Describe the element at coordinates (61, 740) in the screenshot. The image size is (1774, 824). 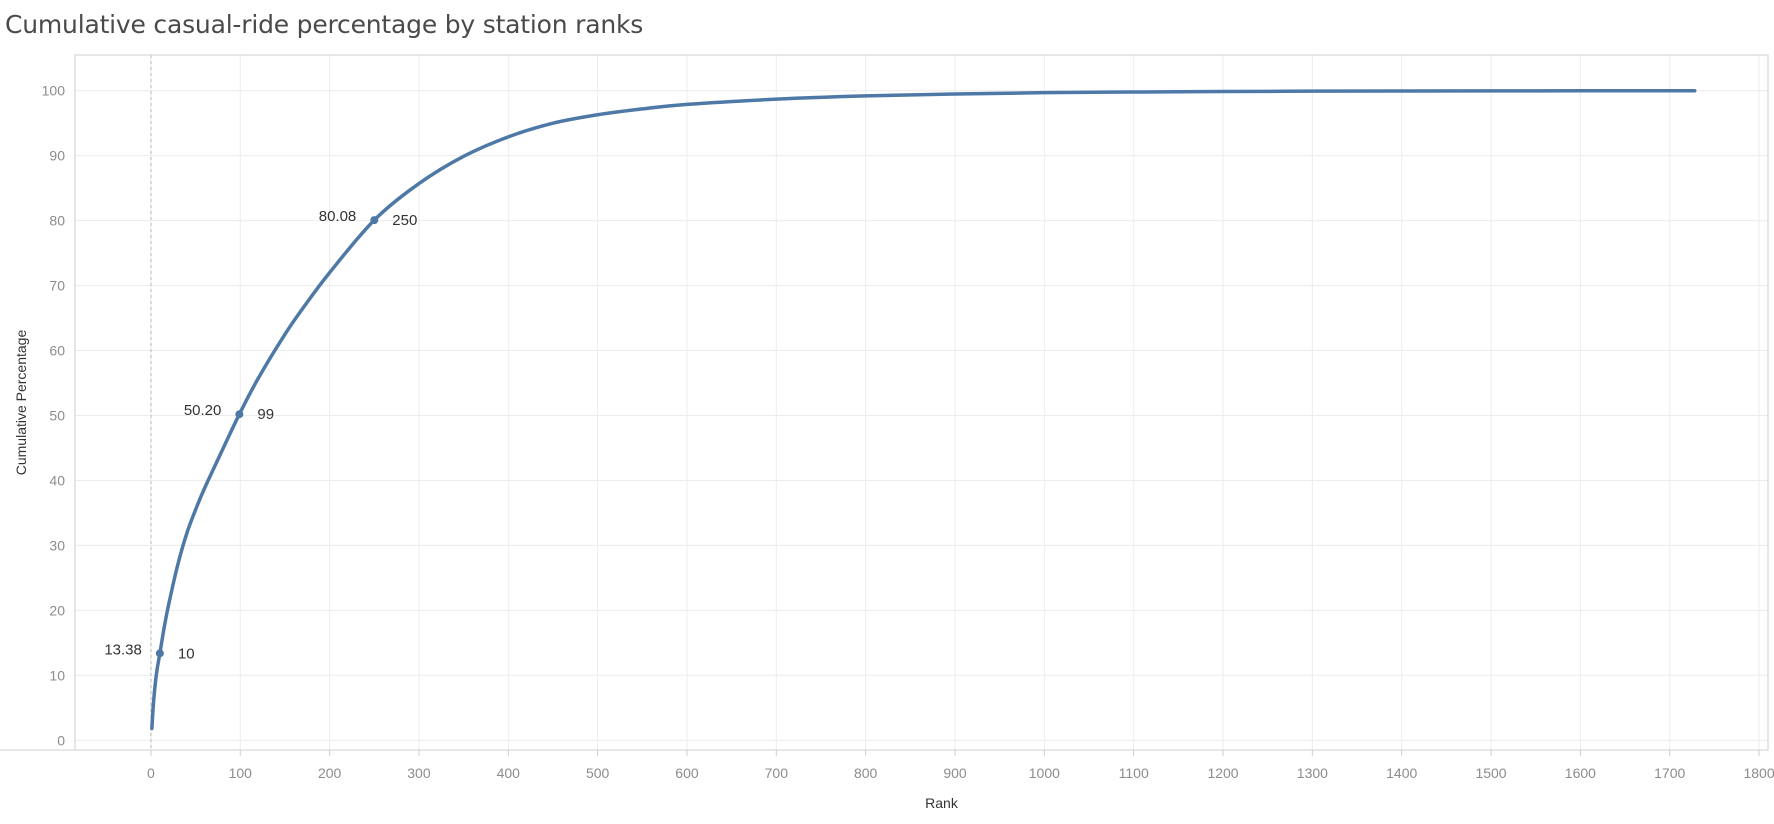
I see `y-tick-label: 0` at that location.